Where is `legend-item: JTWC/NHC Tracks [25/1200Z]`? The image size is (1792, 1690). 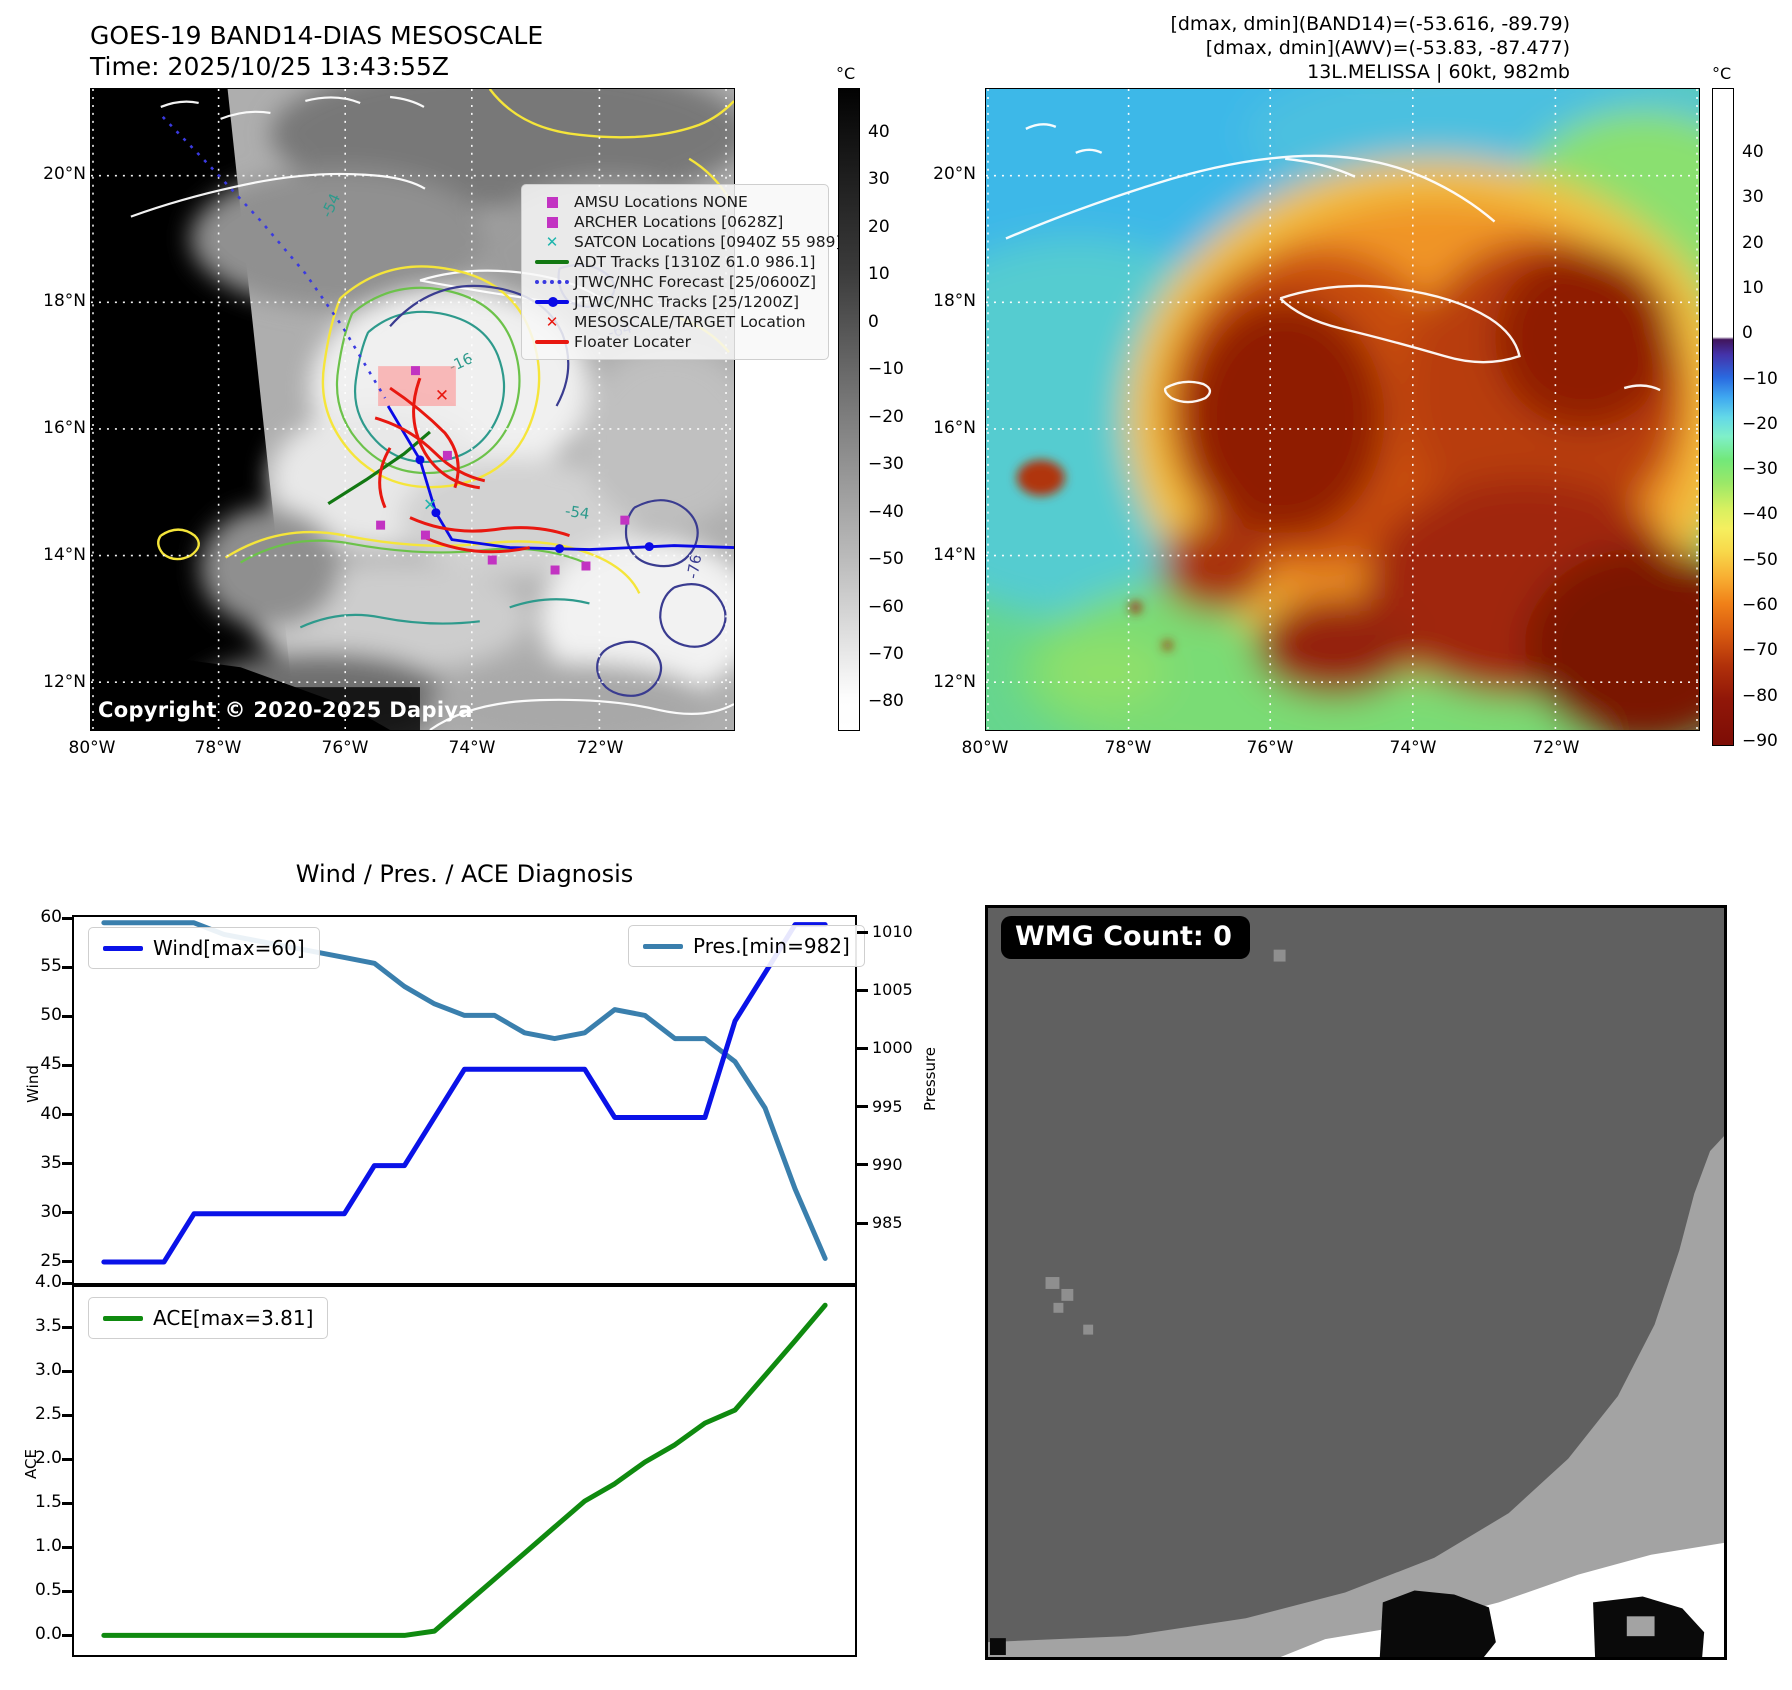
legend-item: JTWC/NHC Tracks [25/1200Z] is located at coordinates (674, 302).